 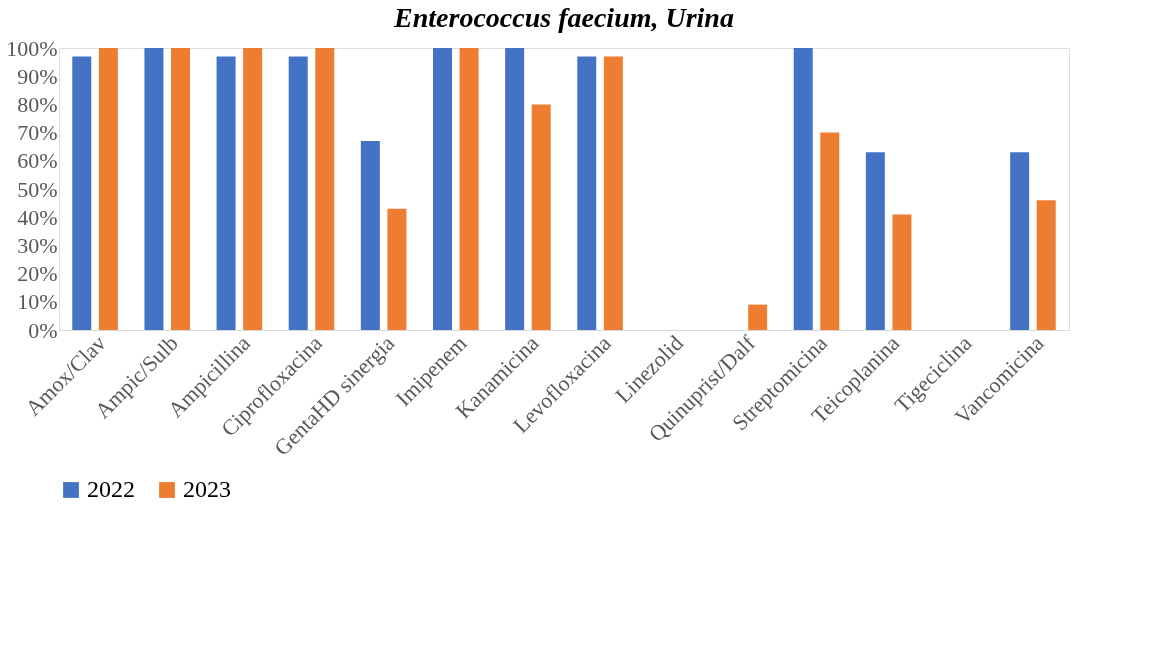 What do you see at coordinates (37, 161) in the screenshot?
I see `y-tick-label: 60%` at bounding box center [37, 161].